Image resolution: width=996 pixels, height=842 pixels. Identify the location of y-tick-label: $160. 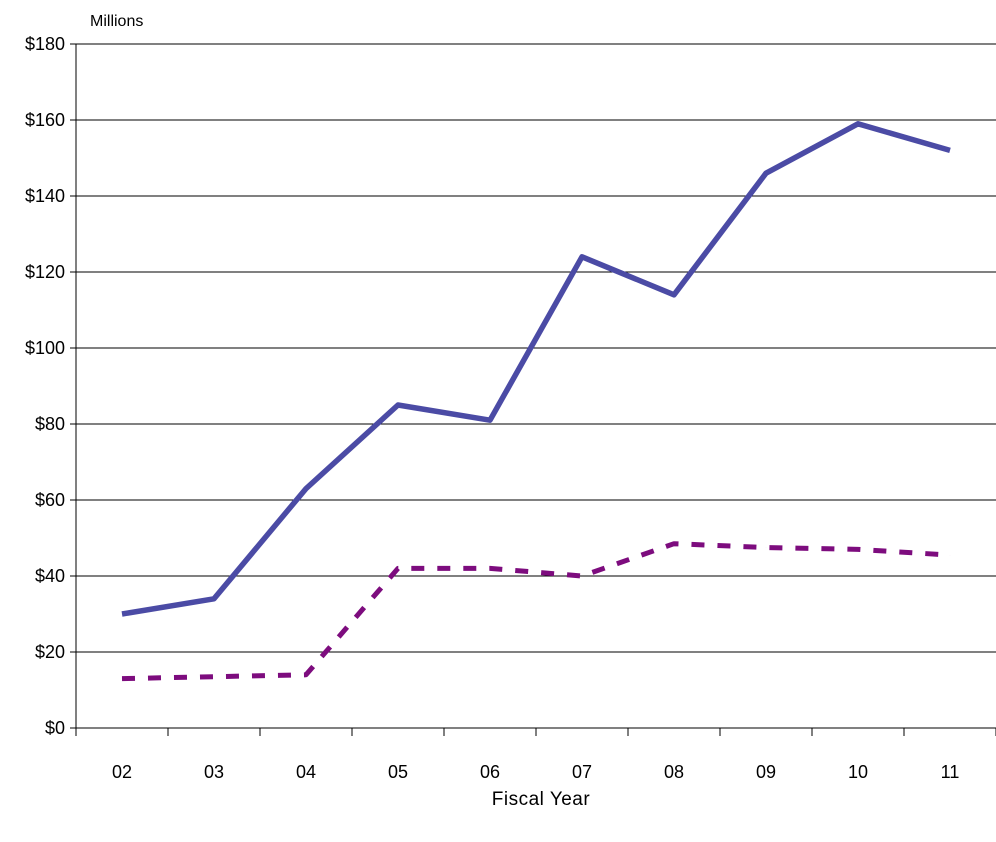
(45, 120).